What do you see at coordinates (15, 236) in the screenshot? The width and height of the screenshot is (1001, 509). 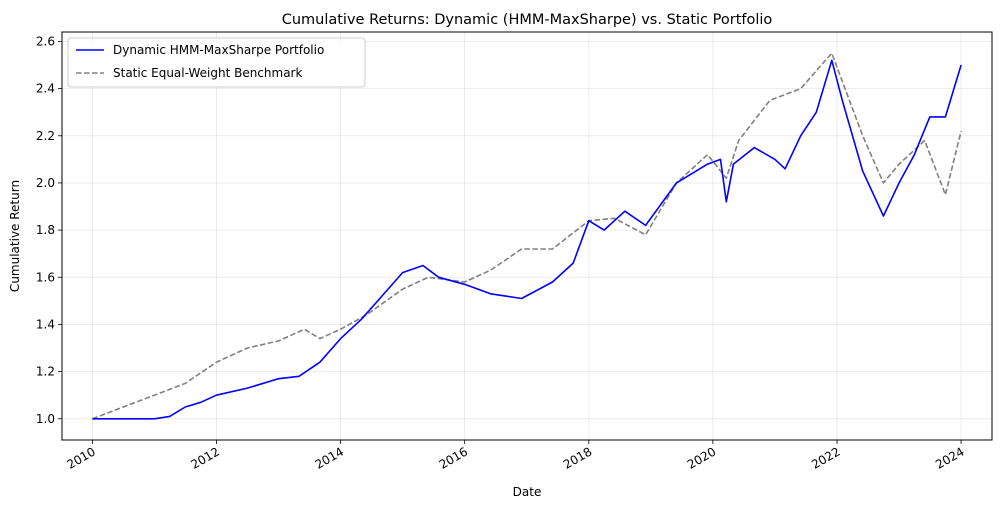 I see `y-axis-title: Cumulative Return` at bounding box center [15, 236].